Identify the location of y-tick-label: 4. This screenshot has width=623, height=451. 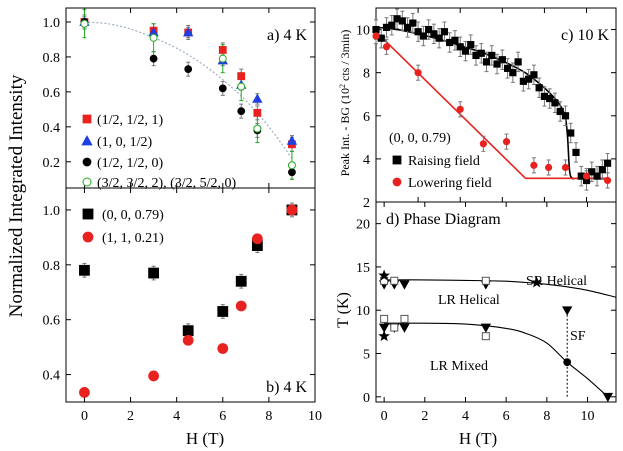
(366, 160).